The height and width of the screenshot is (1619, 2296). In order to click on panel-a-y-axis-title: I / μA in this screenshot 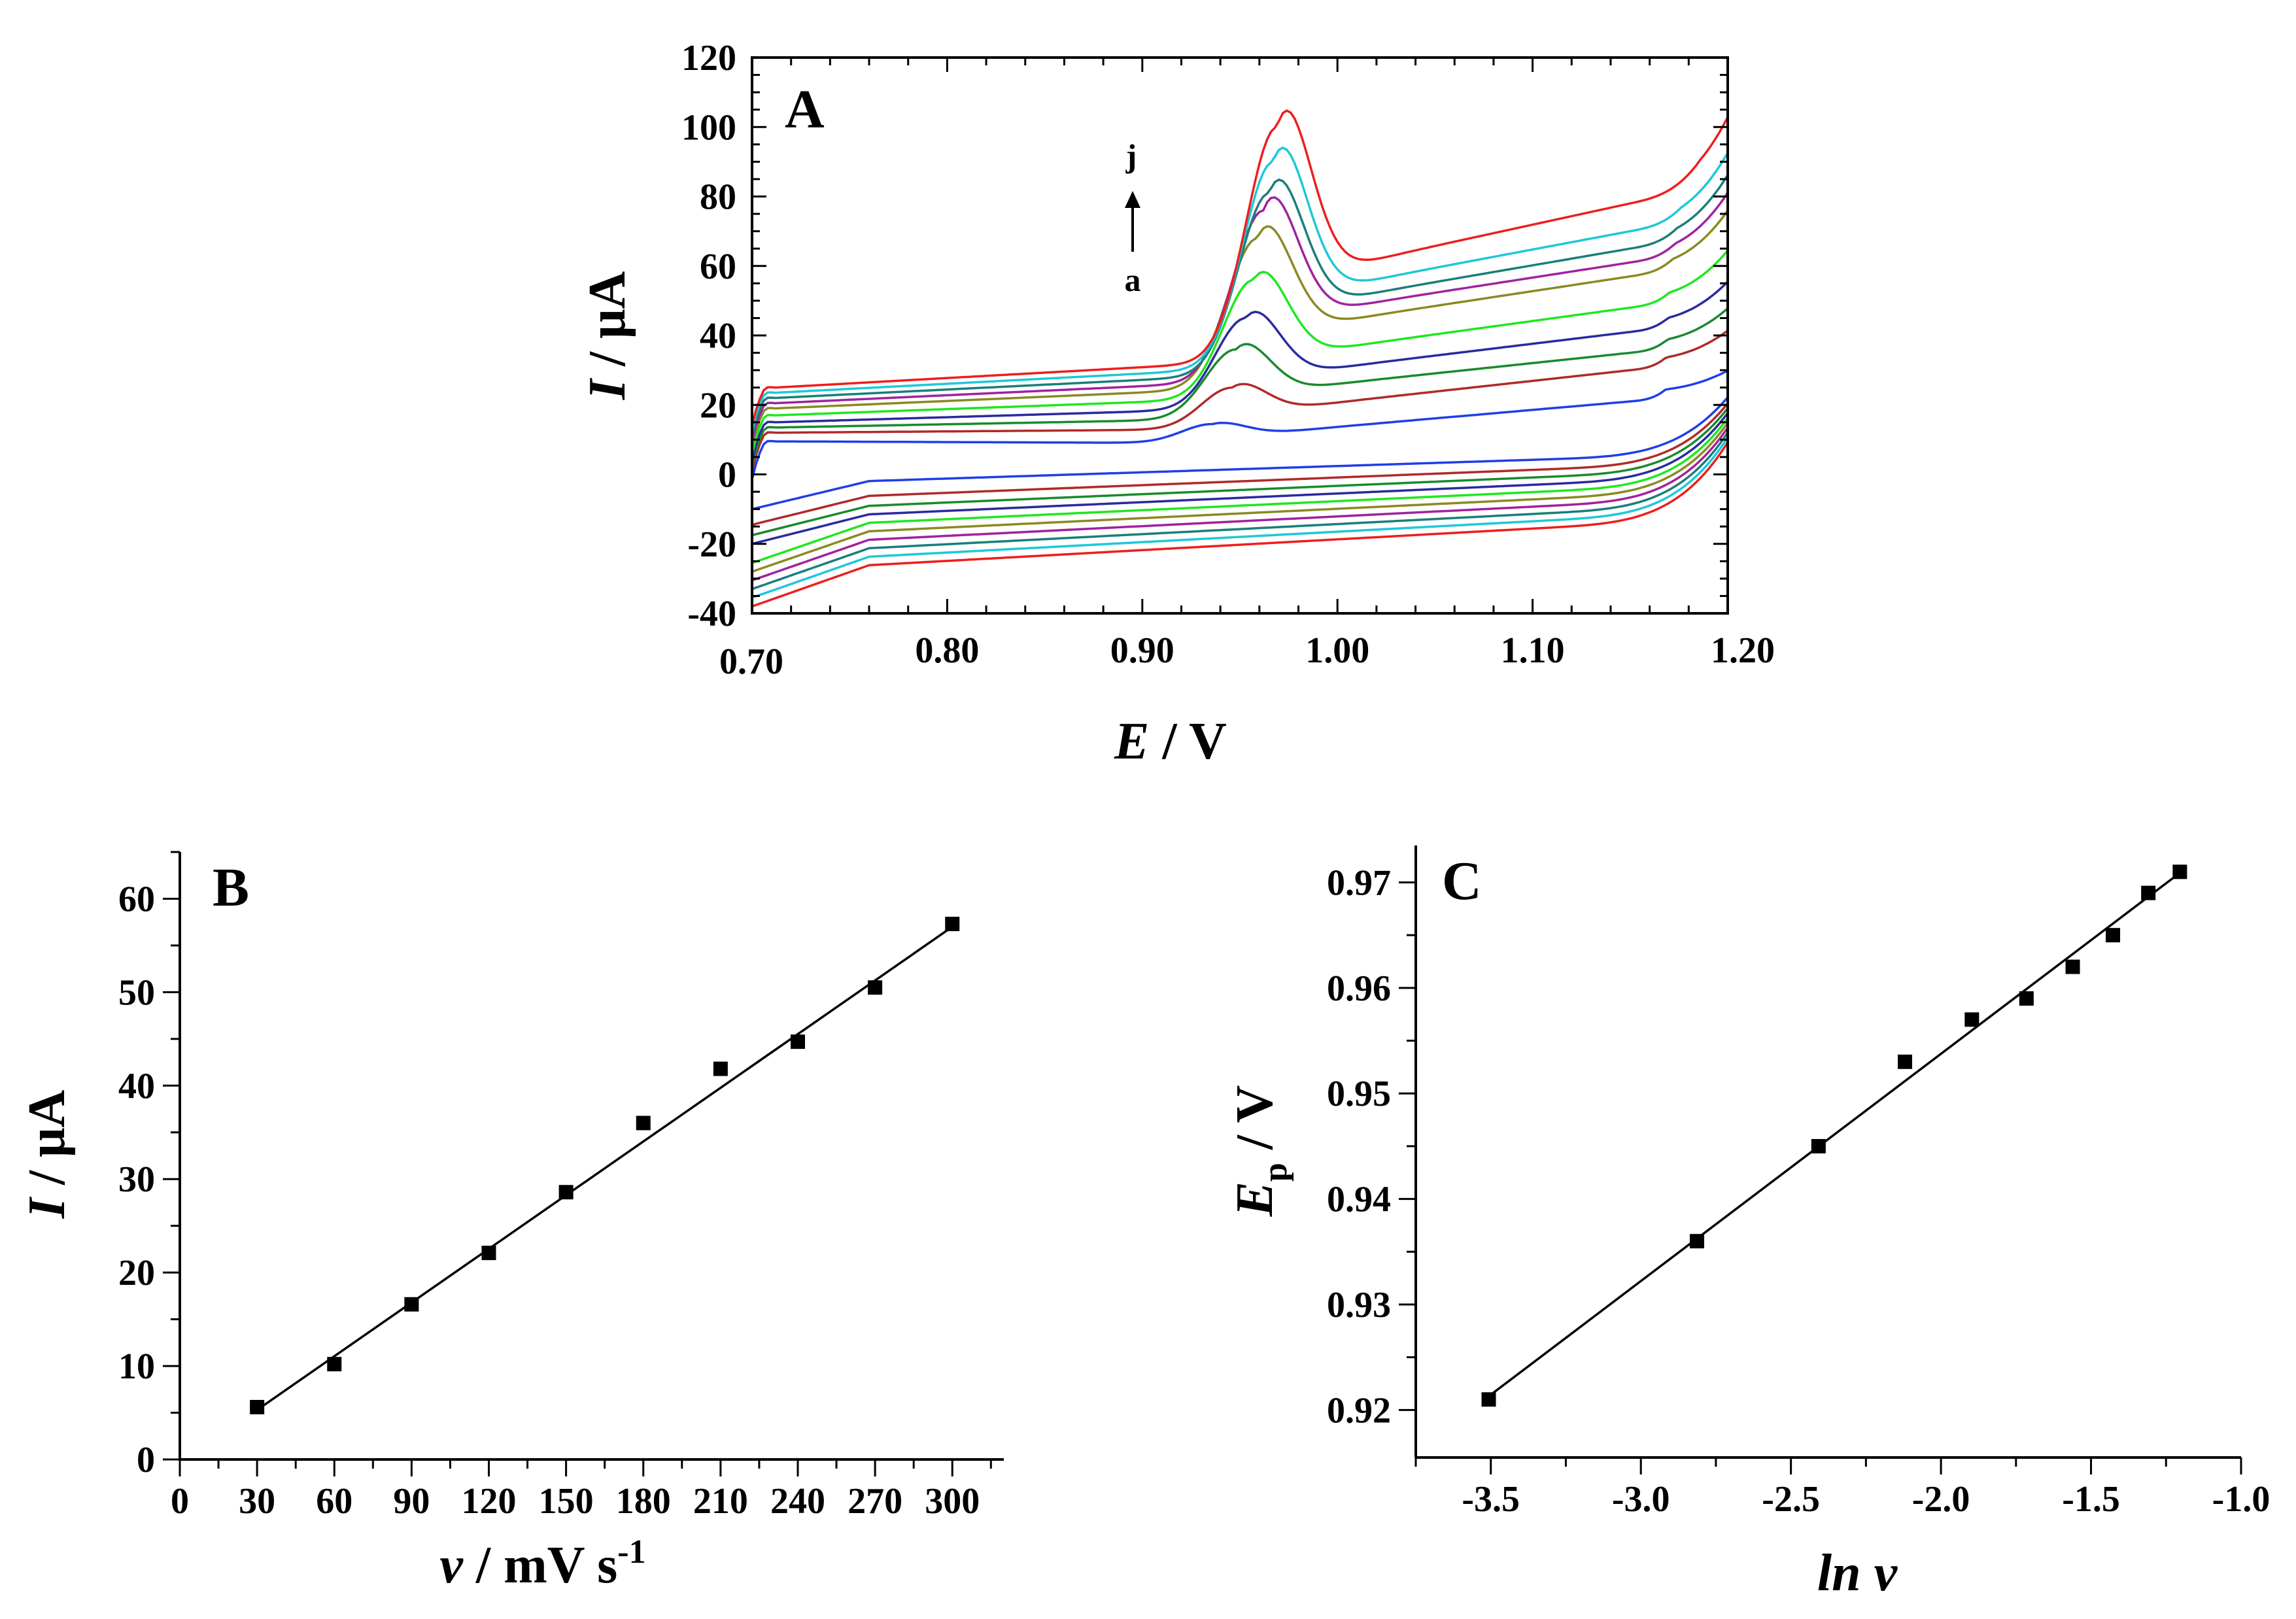, I will do `click(607, 336)`.